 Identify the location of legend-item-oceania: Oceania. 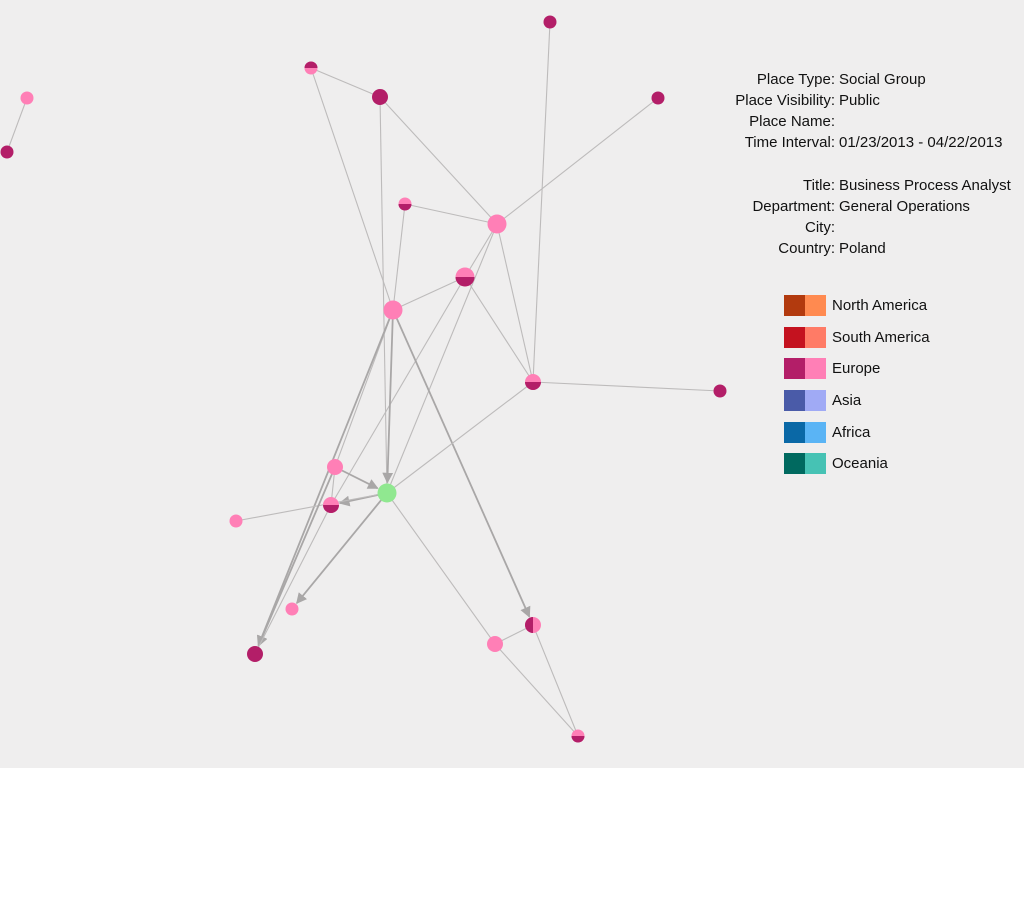
(857, 464).